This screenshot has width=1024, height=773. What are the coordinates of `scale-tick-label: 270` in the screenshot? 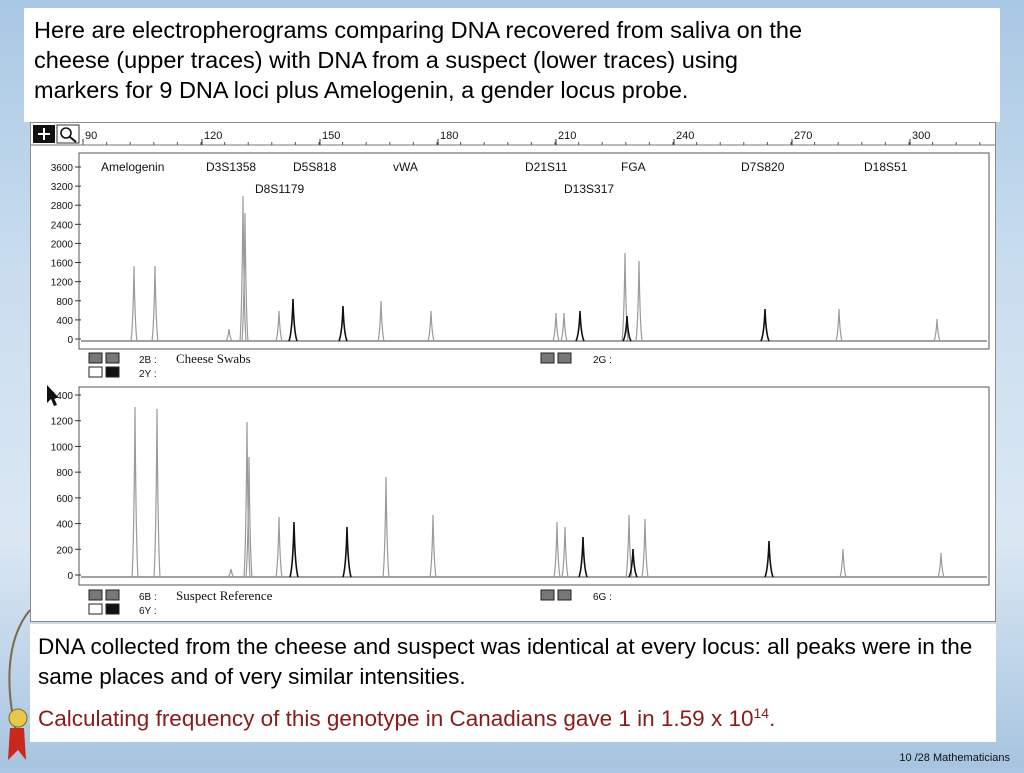 It's located at (803, 136).